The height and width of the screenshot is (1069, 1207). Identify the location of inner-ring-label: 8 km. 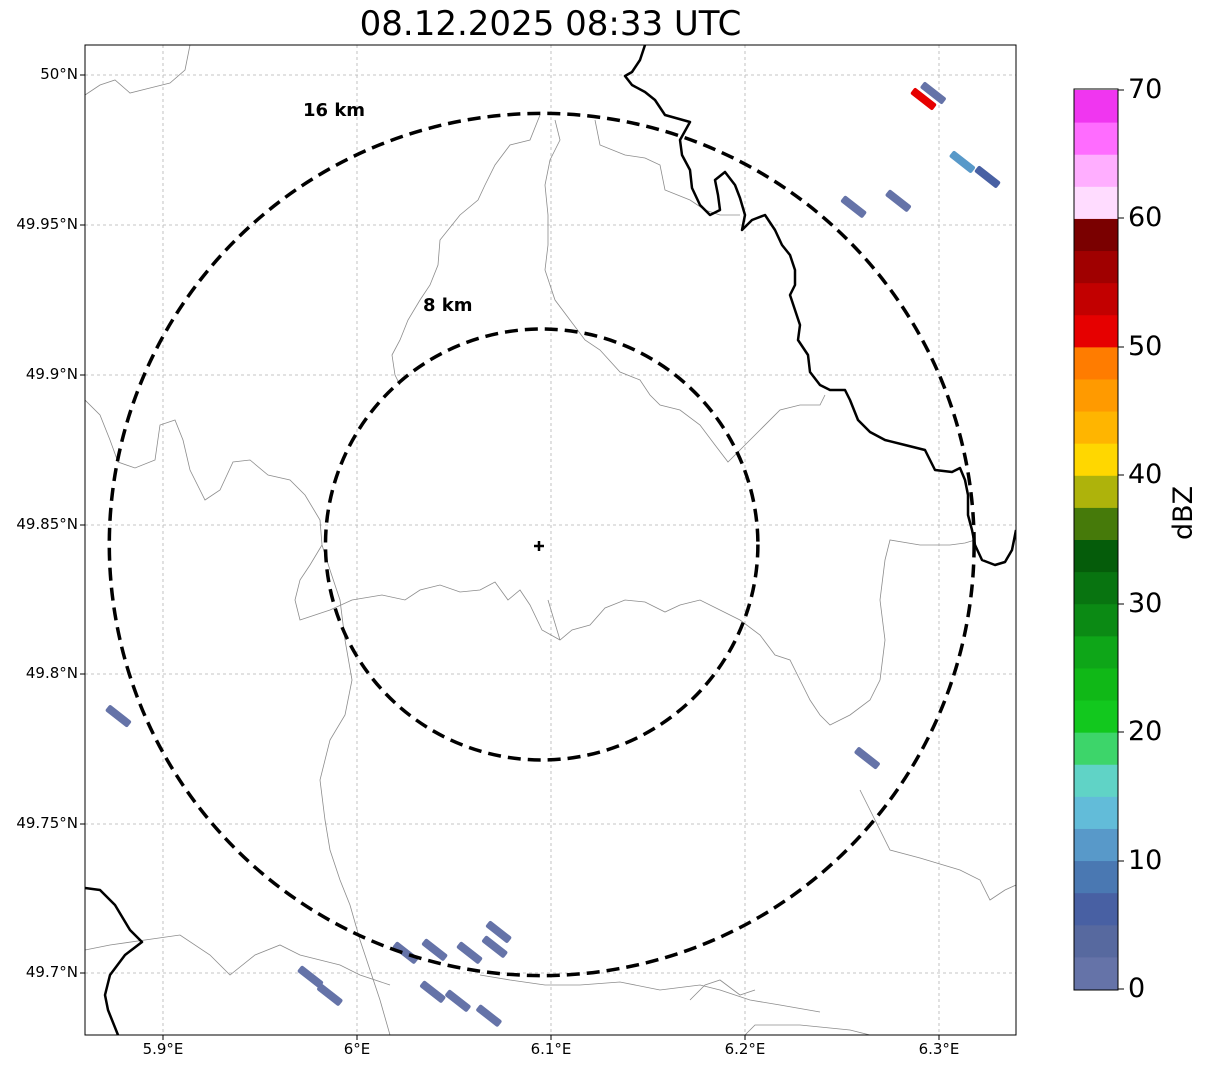
(448, 305).